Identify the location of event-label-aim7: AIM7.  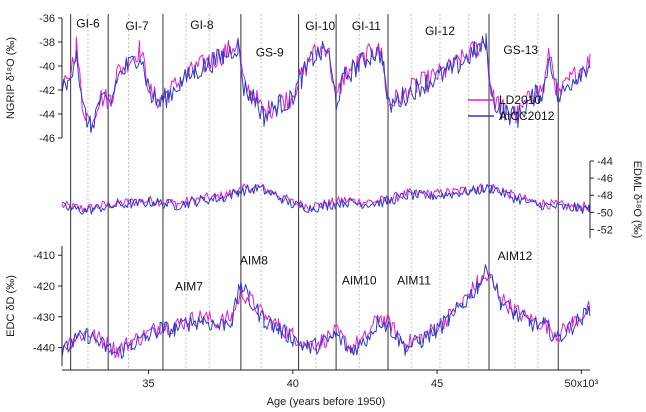
(189, 287).